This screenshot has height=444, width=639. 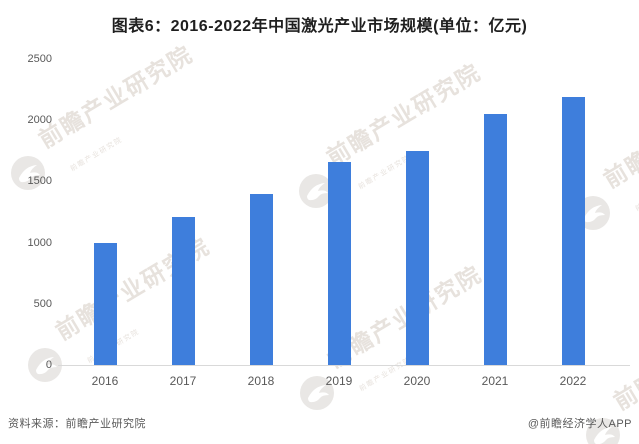 I want to click on x-tick-label-2017: 2017, so click(x=183, y=381).